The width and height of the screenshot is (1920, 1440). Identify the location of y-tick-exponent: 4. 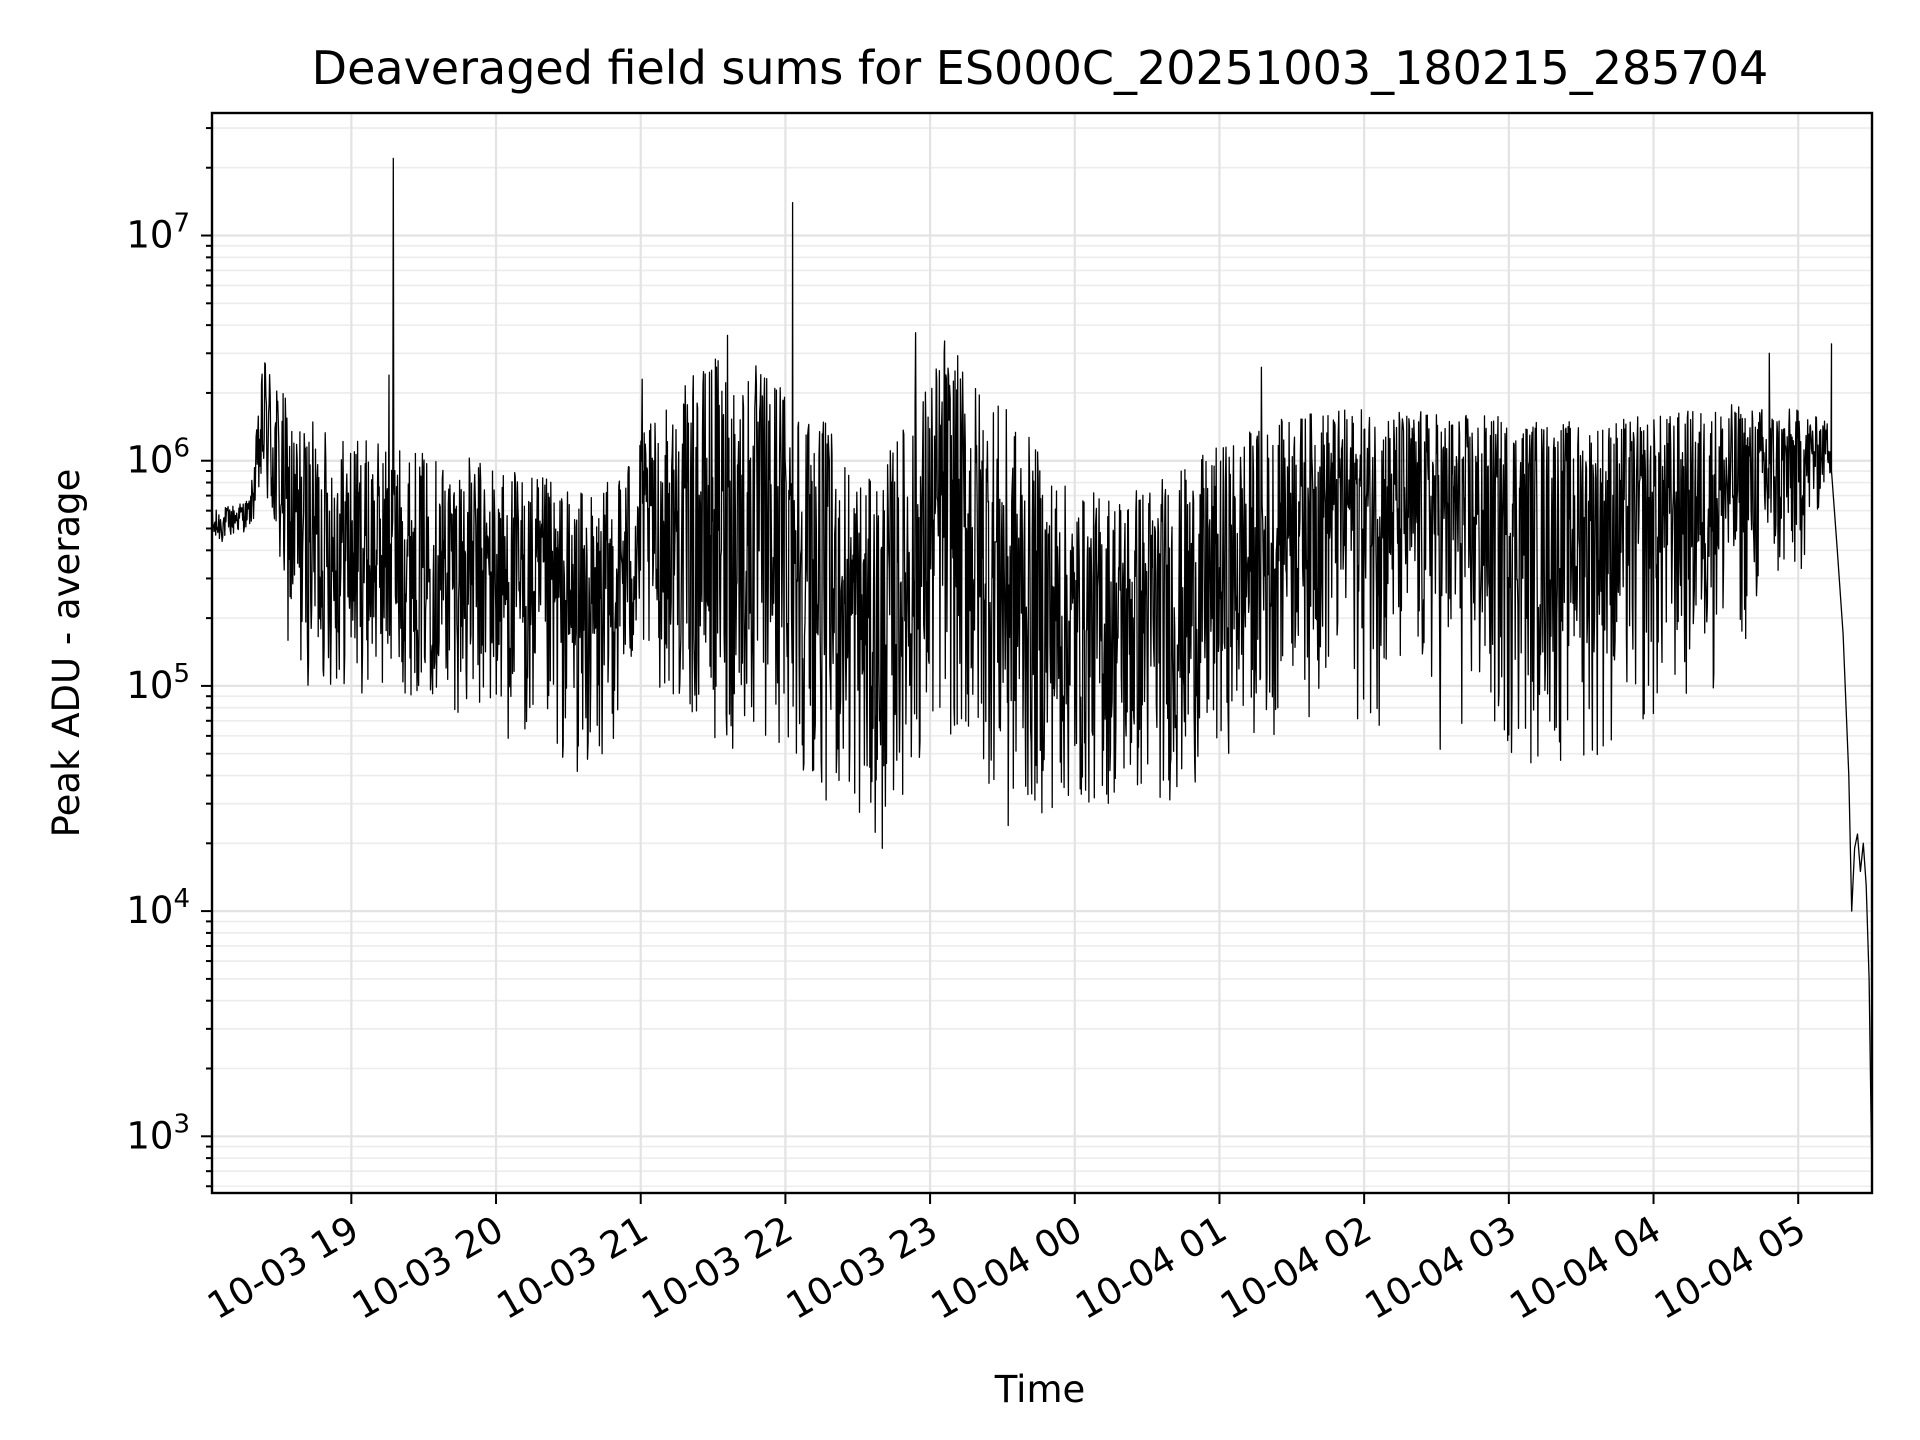
(181, 899).